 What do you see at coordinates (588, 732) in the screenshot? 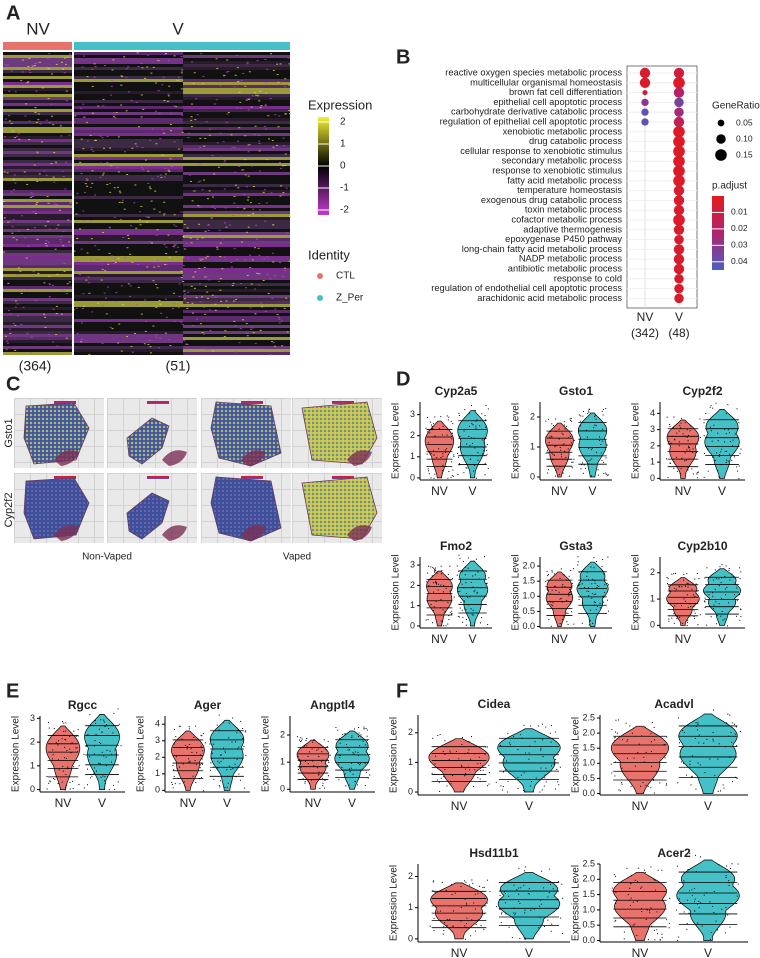
I see `y-tick-label: 2.0` at bounding box center [588, 732].